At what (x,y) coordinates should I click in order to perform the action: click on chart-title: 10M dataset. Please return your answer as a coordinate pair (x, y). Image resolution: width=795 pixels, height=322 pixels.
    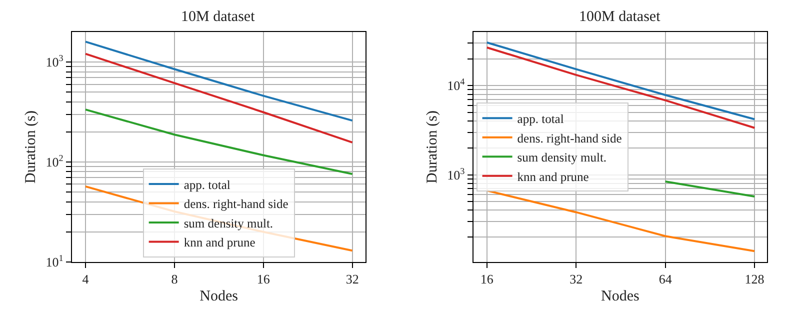
    Looking at the image, I should click on (218, 17).